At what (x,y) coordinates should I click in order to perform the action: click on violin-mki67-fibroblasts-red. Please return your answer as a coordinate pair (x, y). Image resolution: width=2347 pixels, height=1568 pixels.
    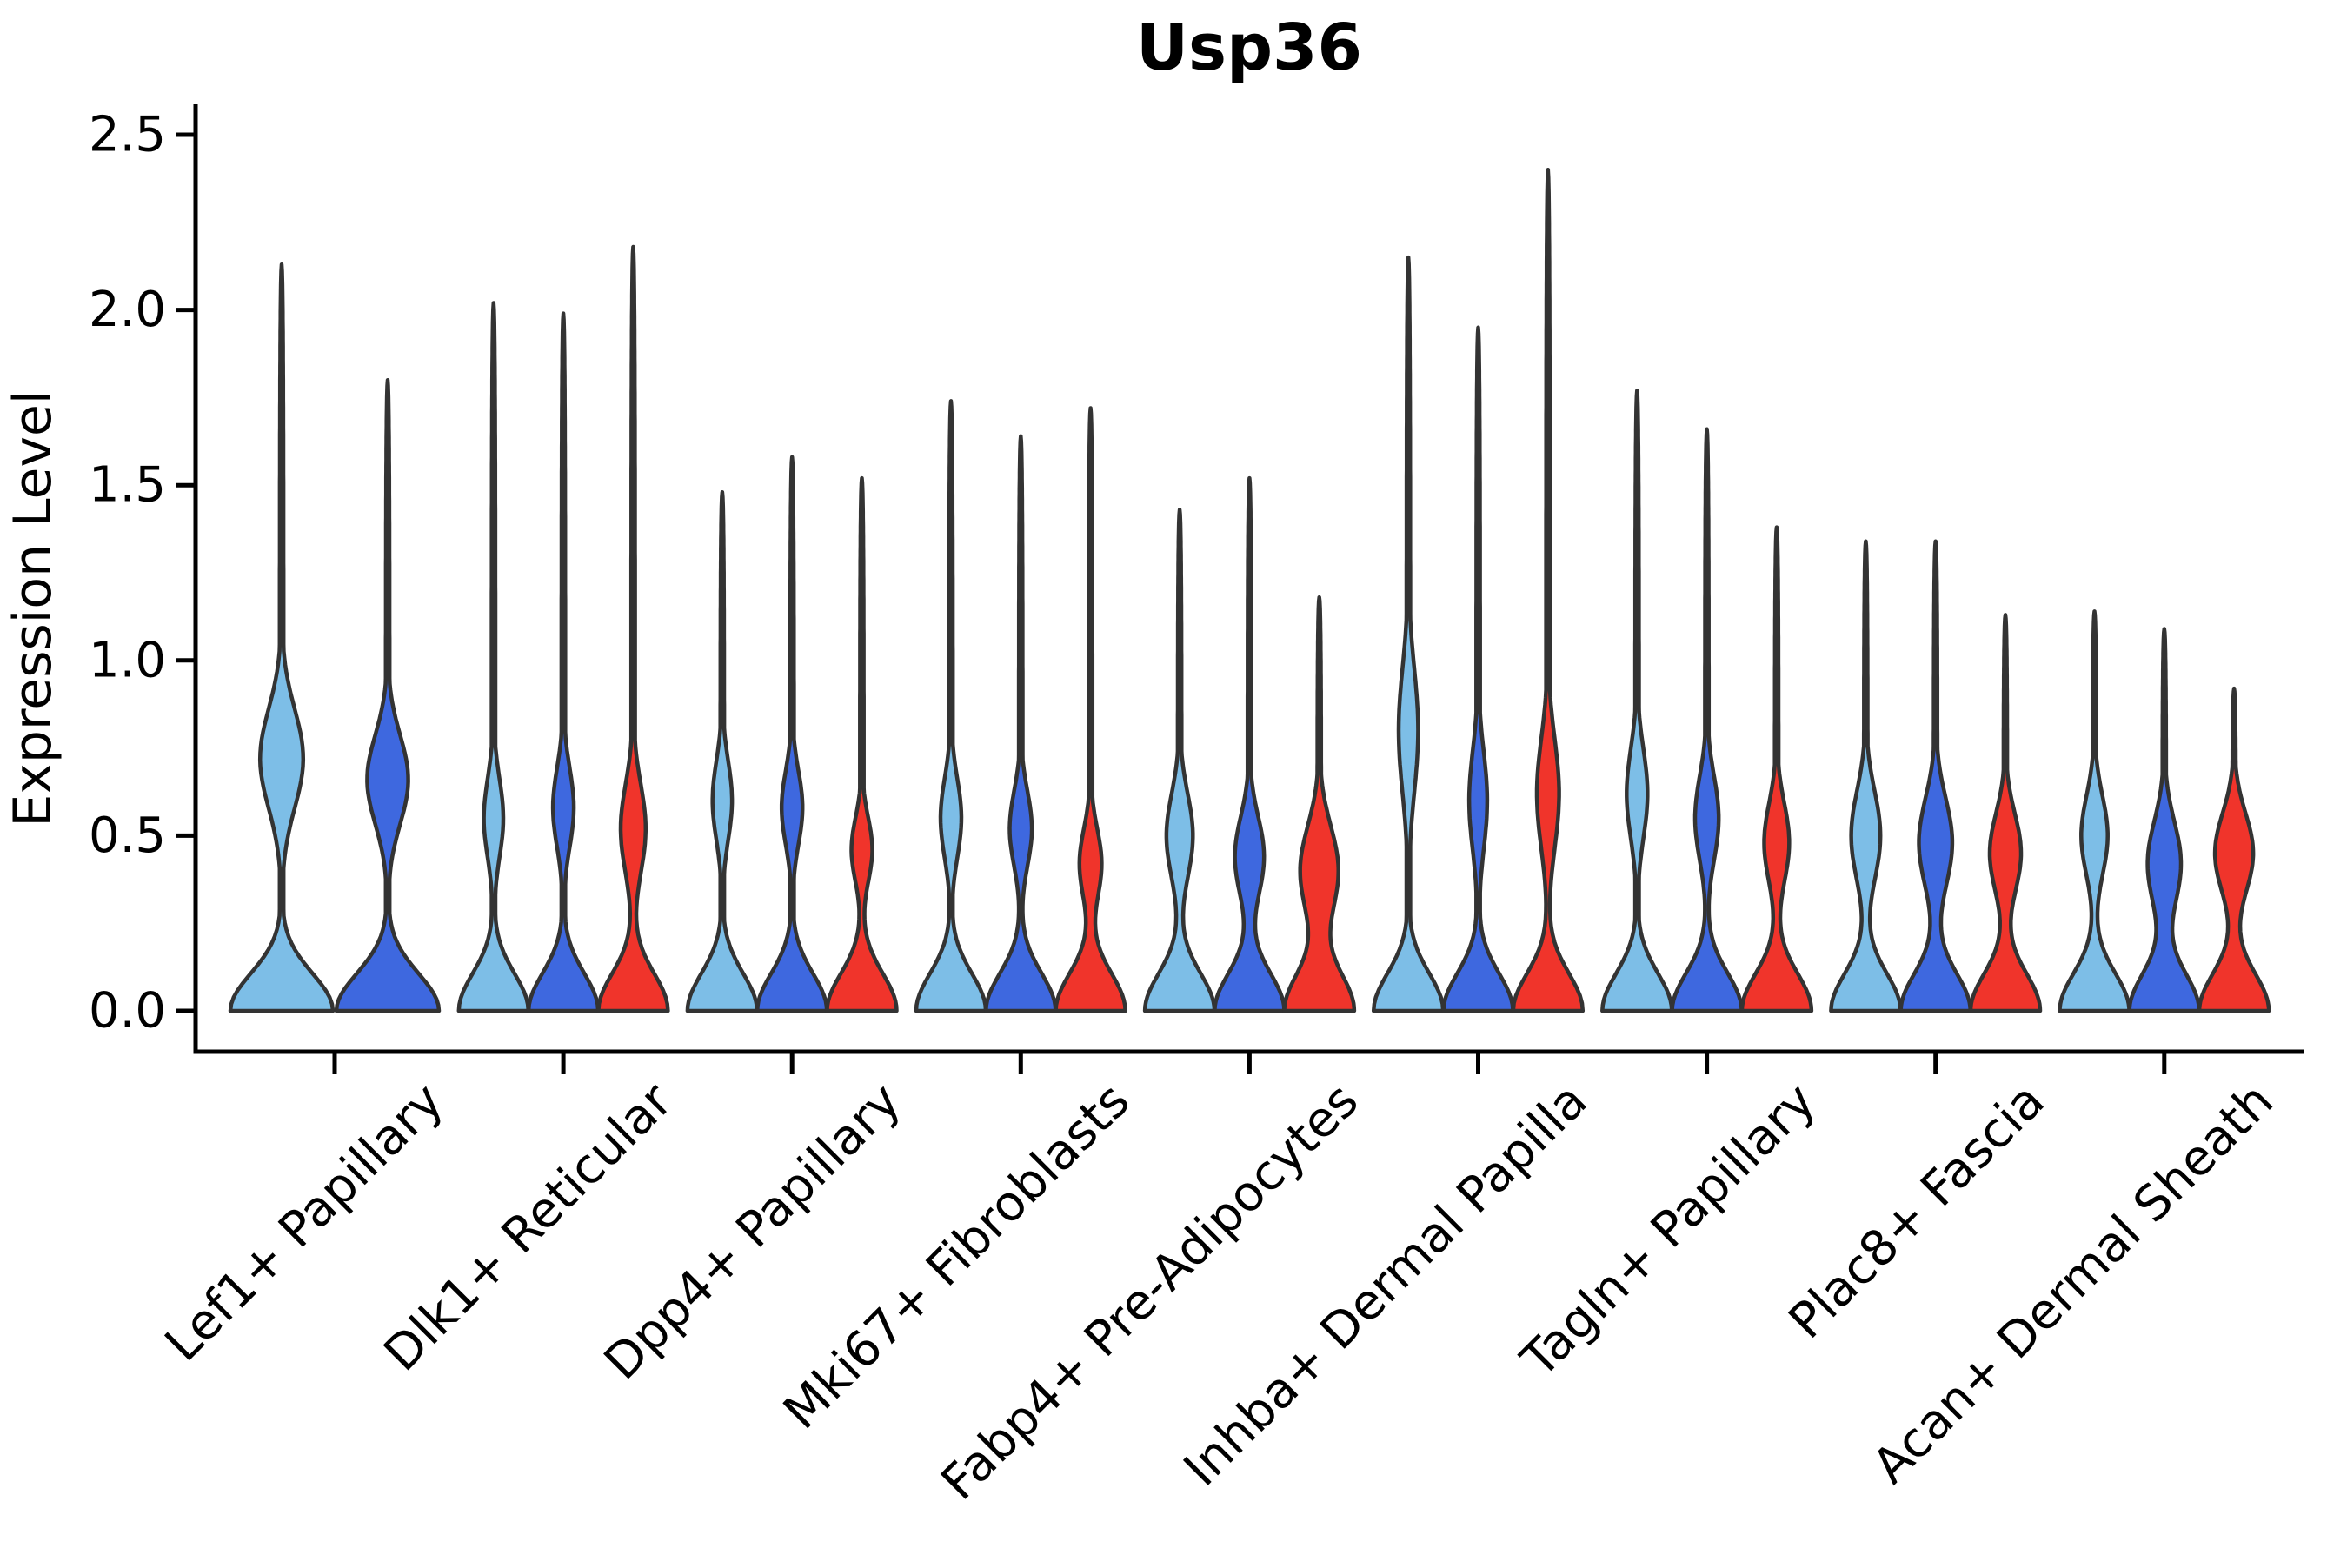
    Looking at the image, I should click on (1090, 709).